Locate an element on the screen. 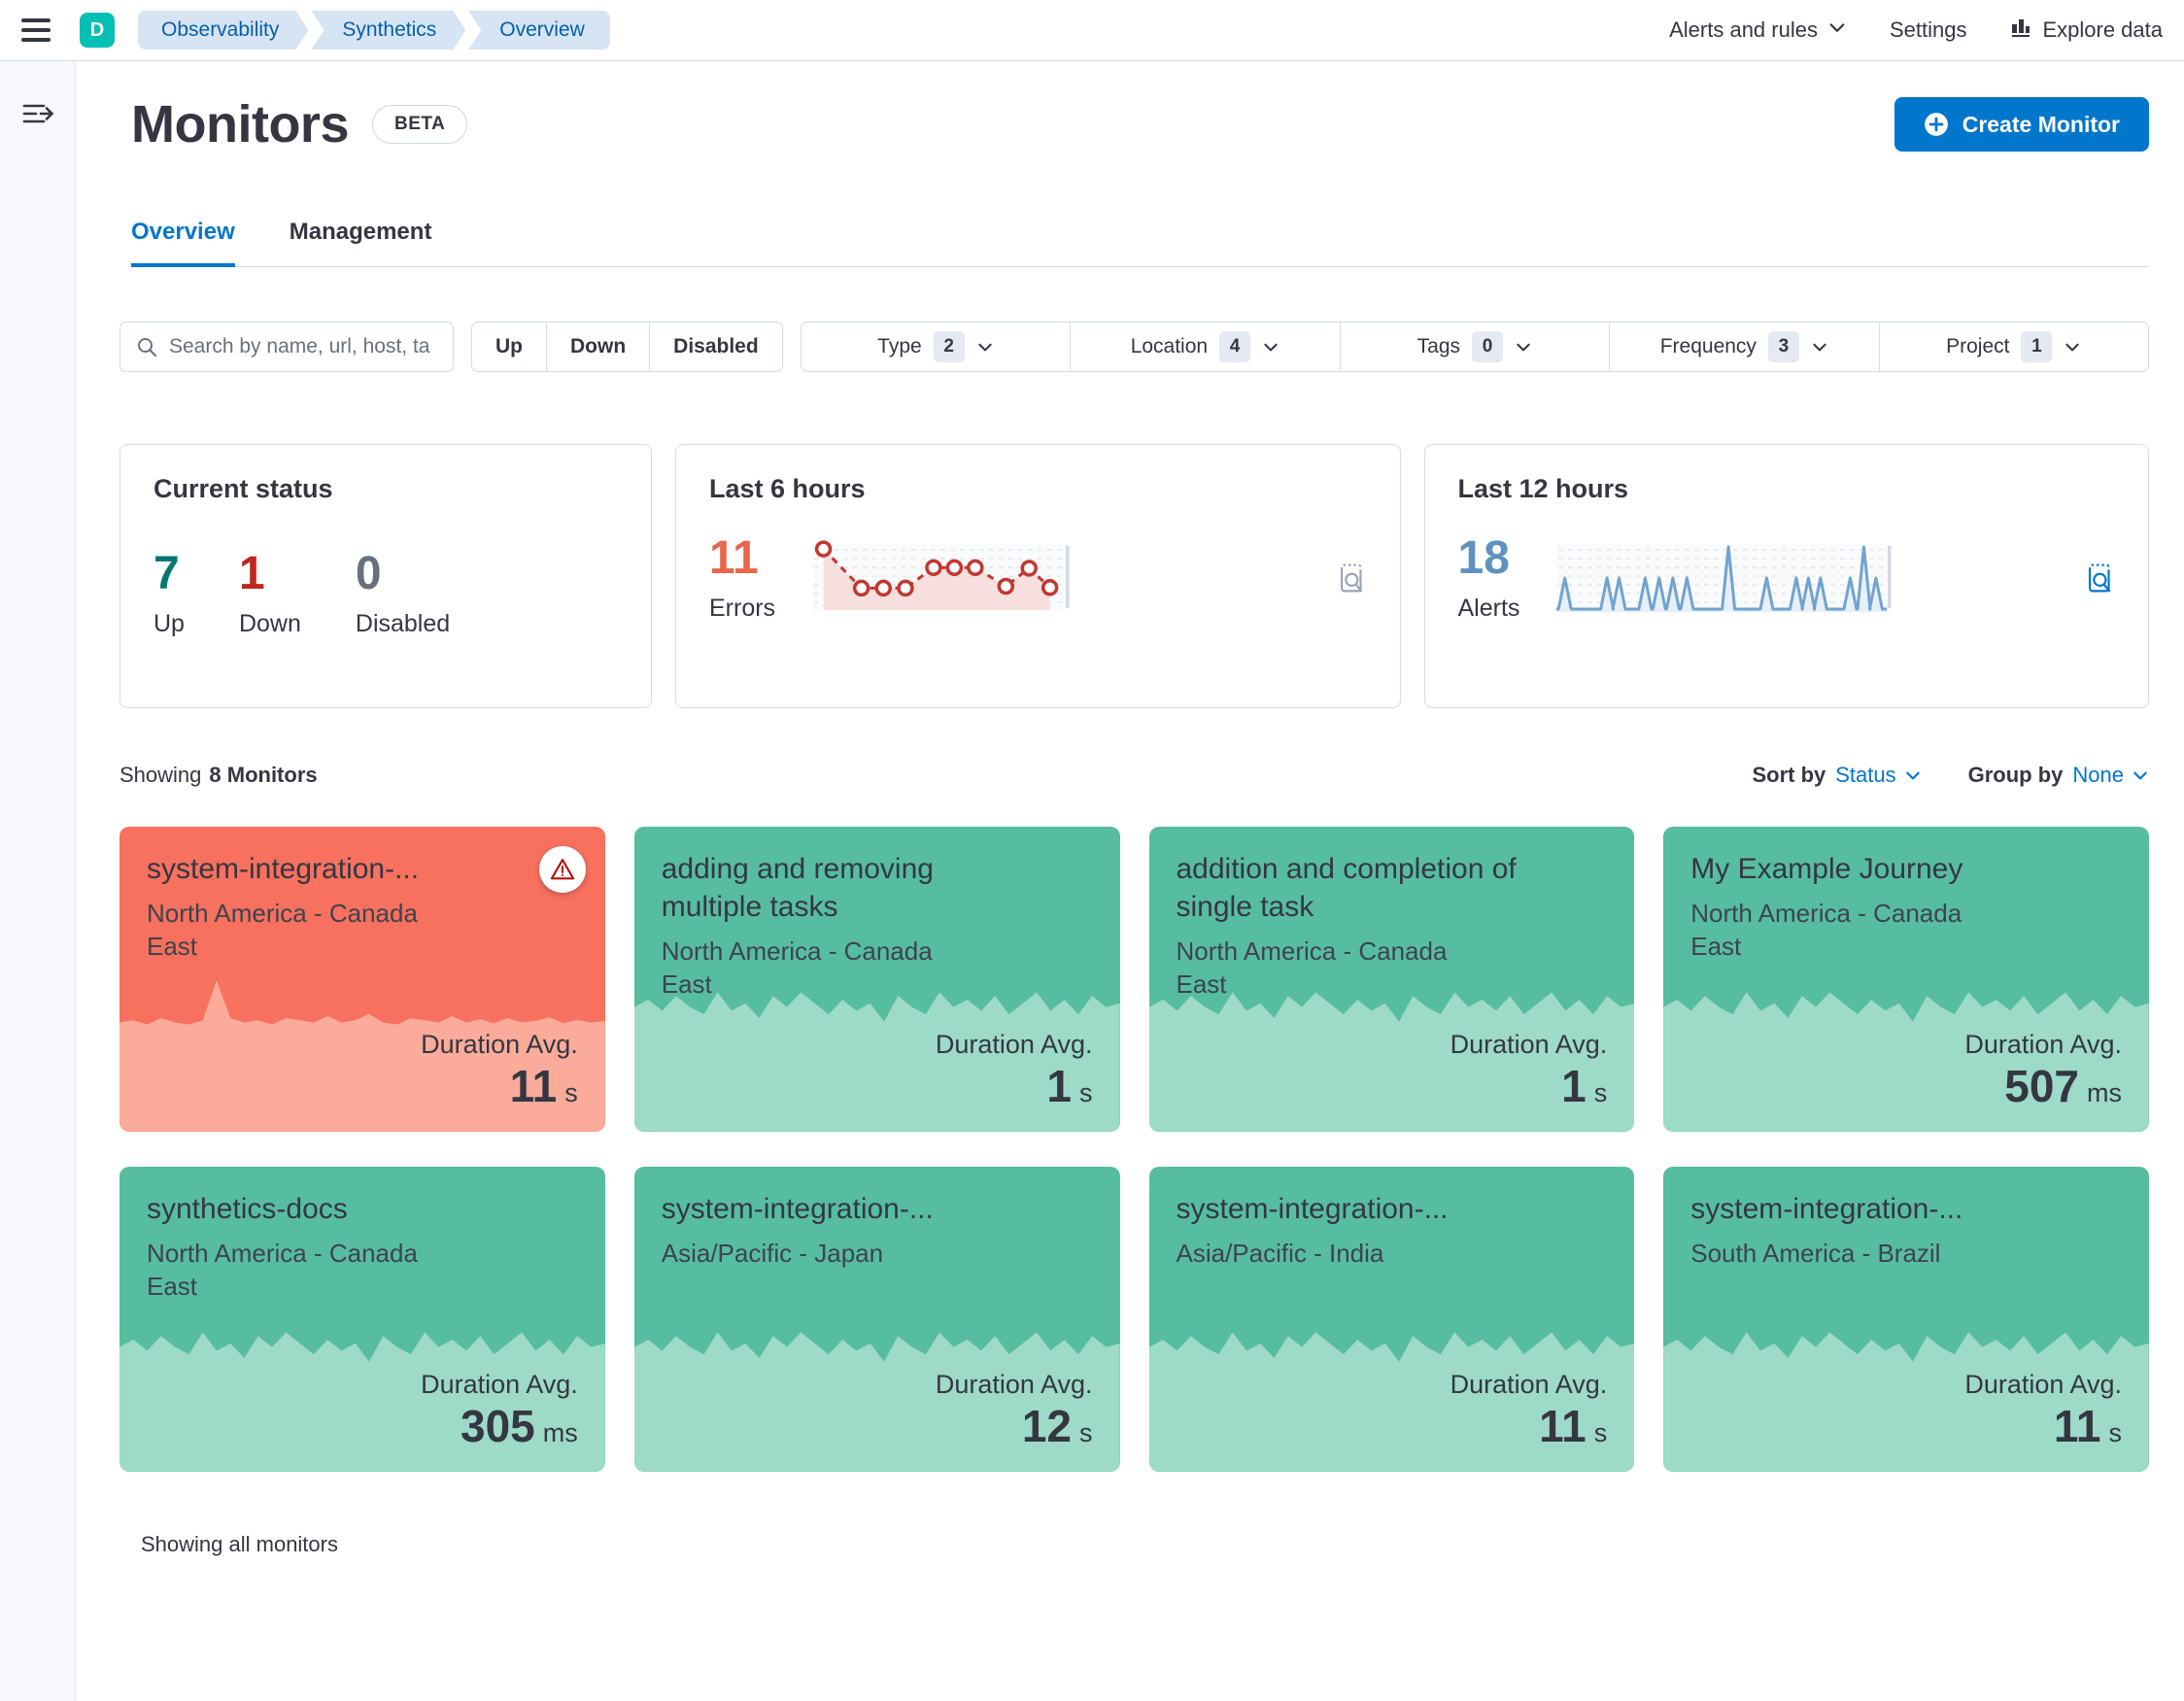 The width and height of the screenshot is (2184, 1701). errors-sparkline-chart is located at coordinates (941, 575).